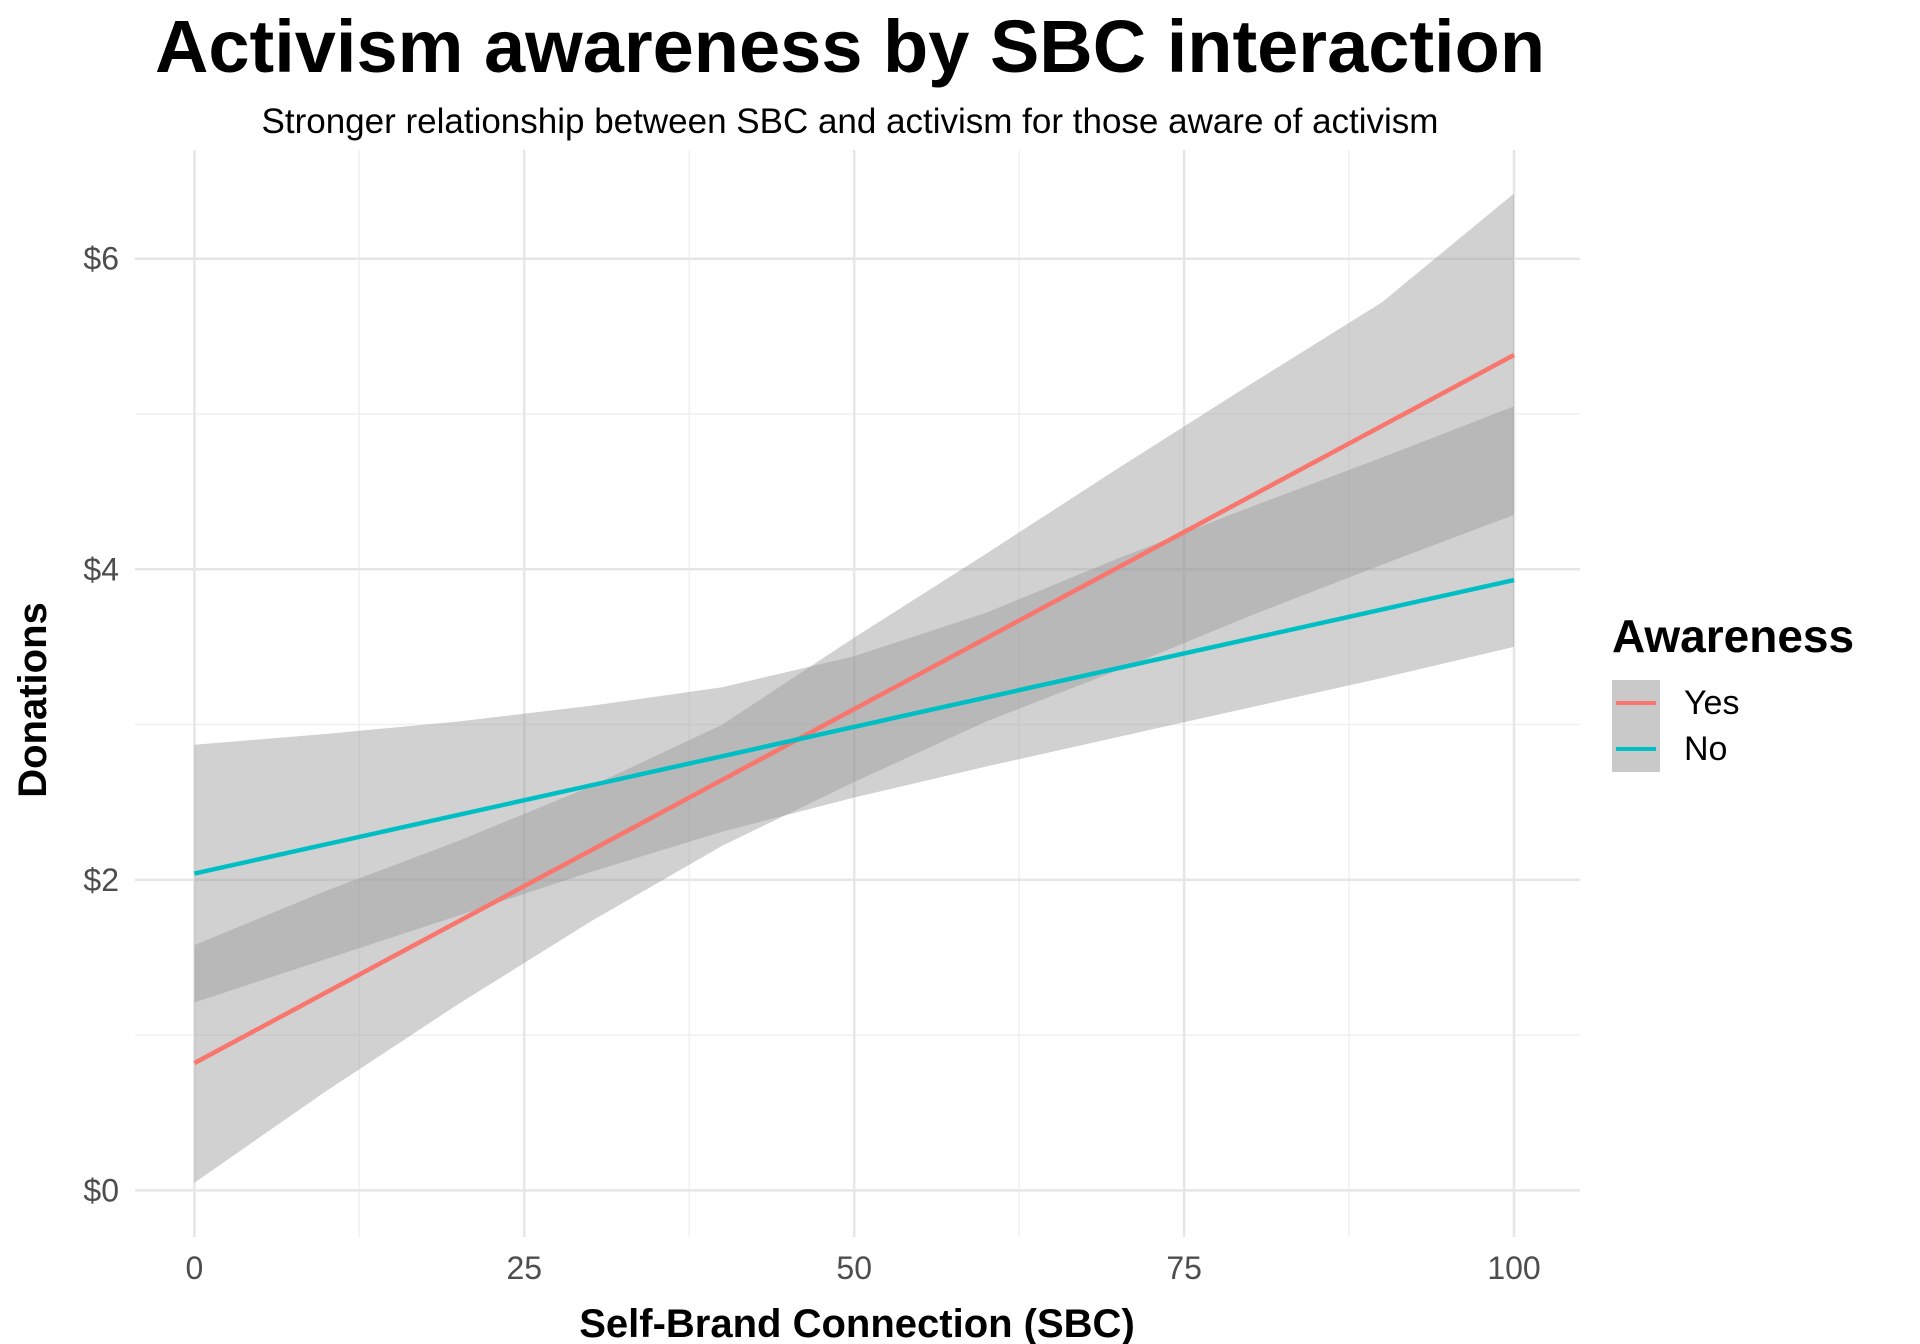 The width and height of the screenshot is (1920, 1344). I want to click on x-tick-label: 50, so click(854, 1268).